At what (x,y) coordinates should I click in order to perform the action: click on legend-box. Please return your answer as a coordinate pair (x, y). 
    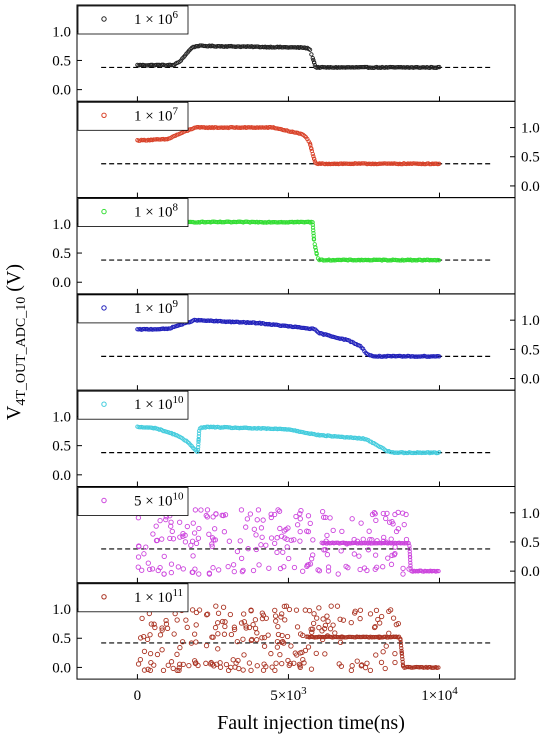
    Looking at the image, I should click on (133, 20).